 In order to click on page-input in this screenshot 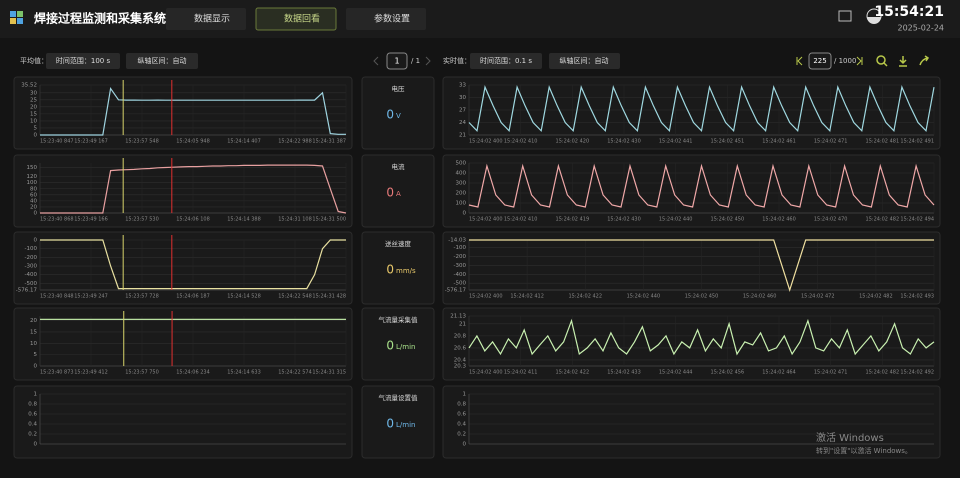, I will do `click(397, 61)`.